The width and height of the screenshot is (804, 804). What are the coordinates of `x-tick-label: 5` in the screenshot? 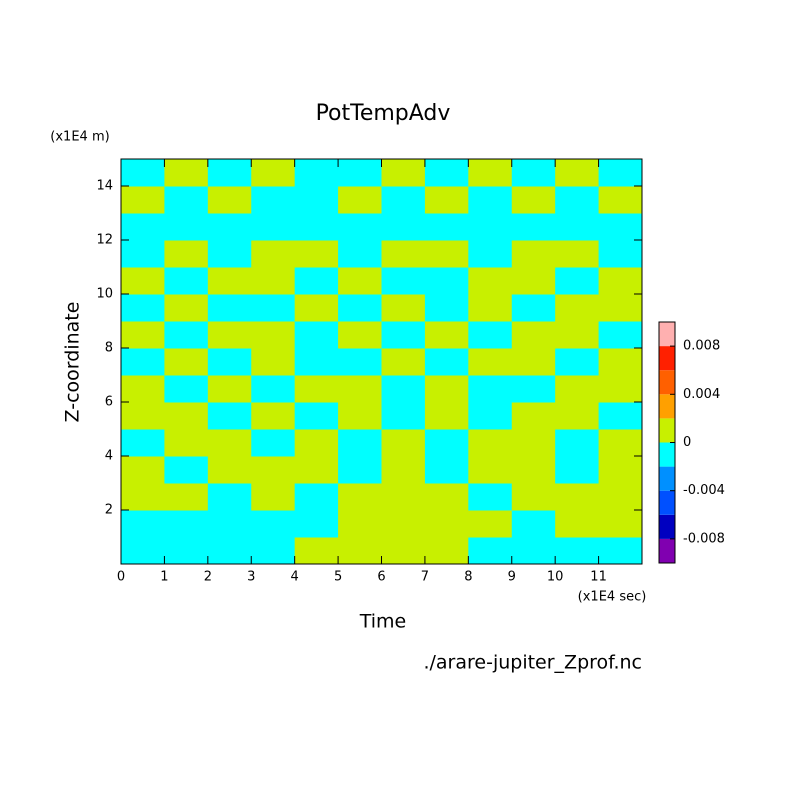 It's located at (338, 577).